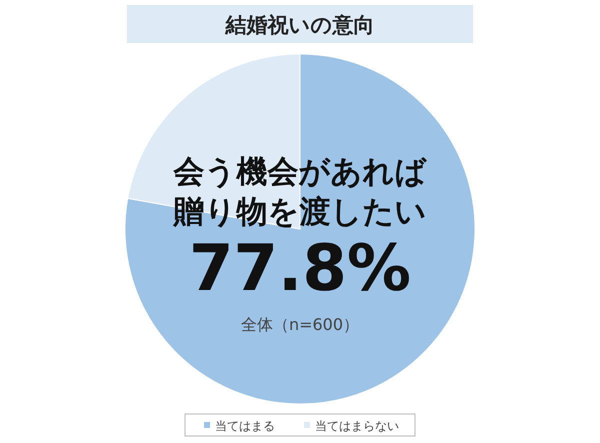 The image size is (600, 443). I want to click on text: 会う機会があれば, so click(300, 172).